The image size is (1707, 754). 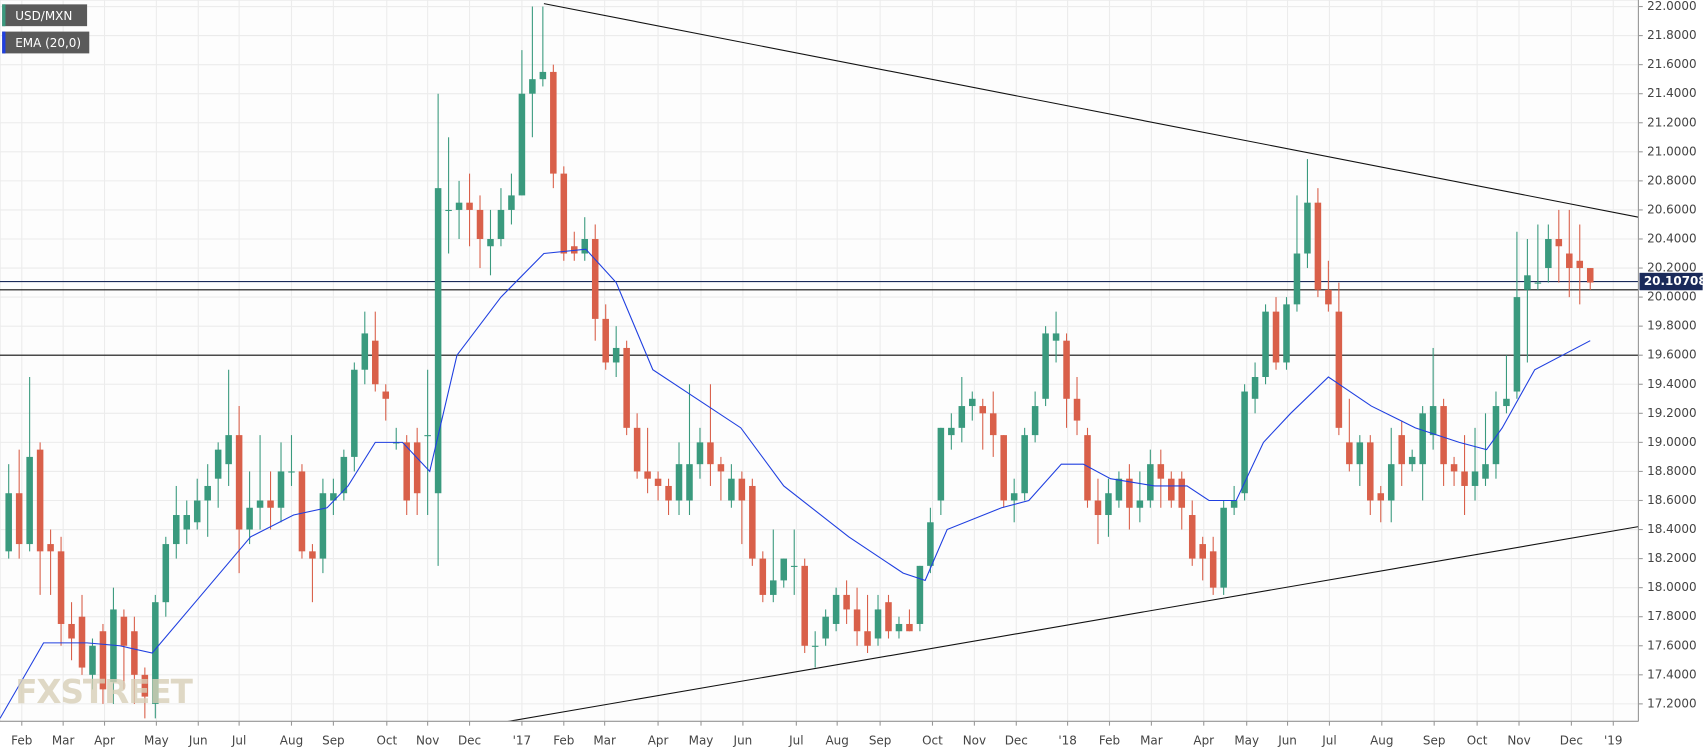 What do you see at coordinates (1671, 587) in the screenshot?
I see `y-tick-label: 18.0000` at bounding box center [1671, 587].